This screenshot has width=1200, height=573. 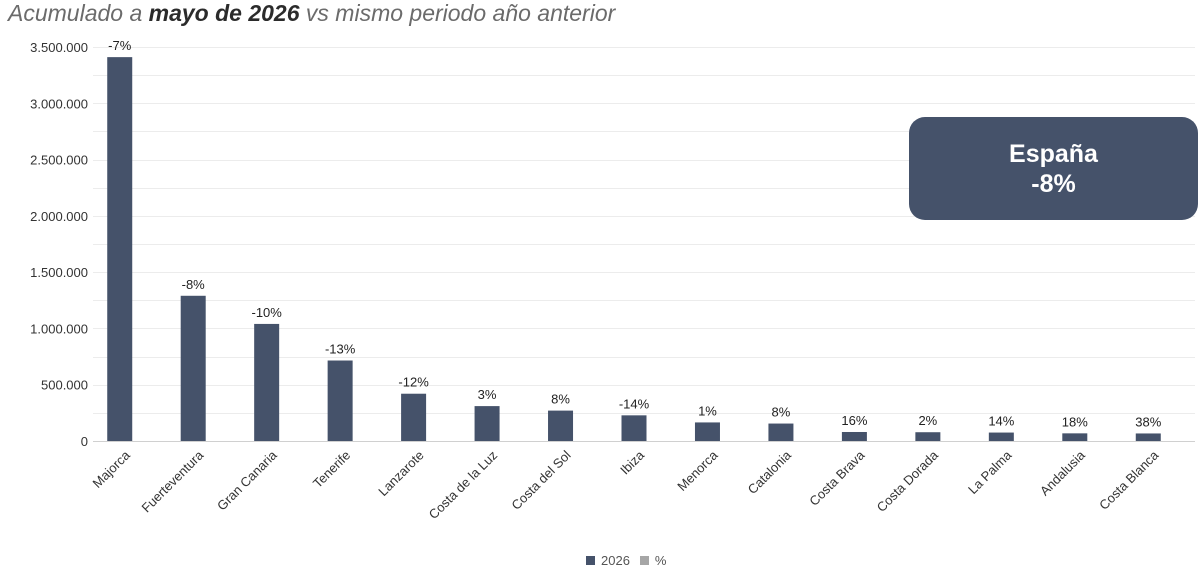 I want to click on category-label: Andalusia, so click(x=1063, y=473).